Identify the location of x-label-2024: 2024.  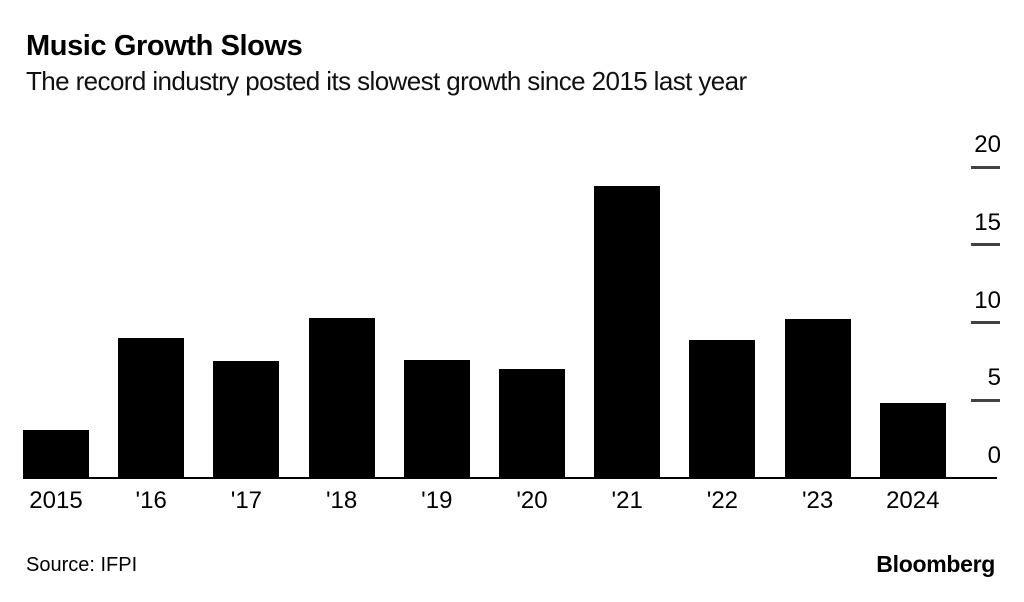
(913, 500).